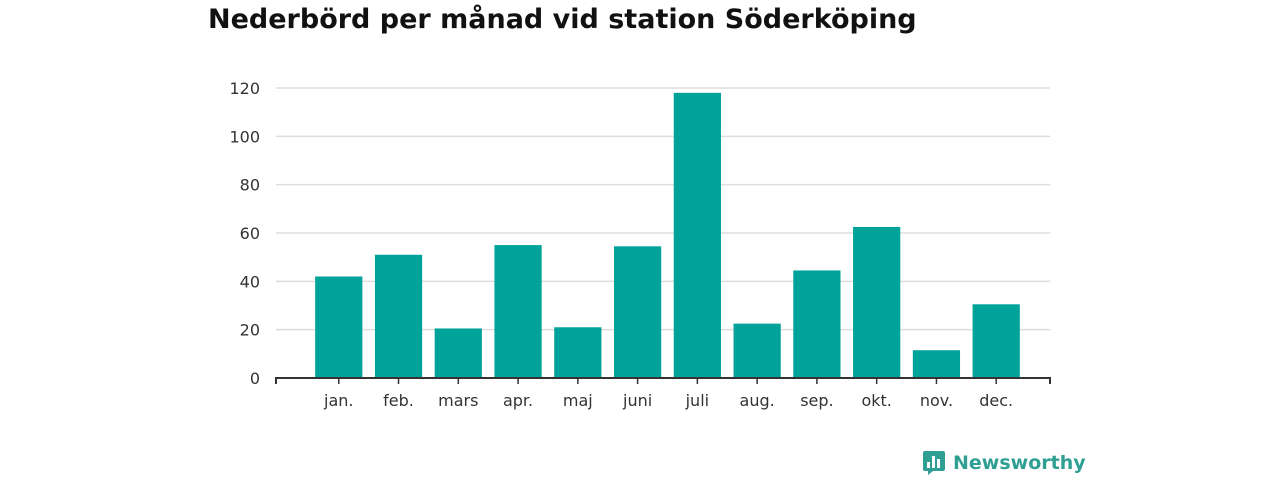 The image size is (1280, 480). What do you see at coordinates (255, 378) in the screenshot?
I see `y-tick-label: 0` at bounding box center [255, 378].